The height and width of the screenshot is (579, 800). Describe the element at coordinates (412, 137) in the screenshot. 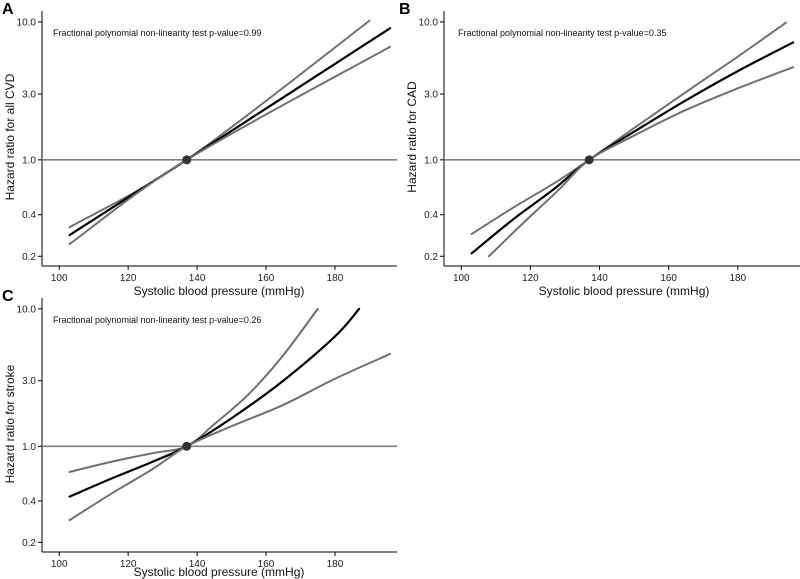

I see `y-axis-title: Hazard ratio for CAD` at that location.